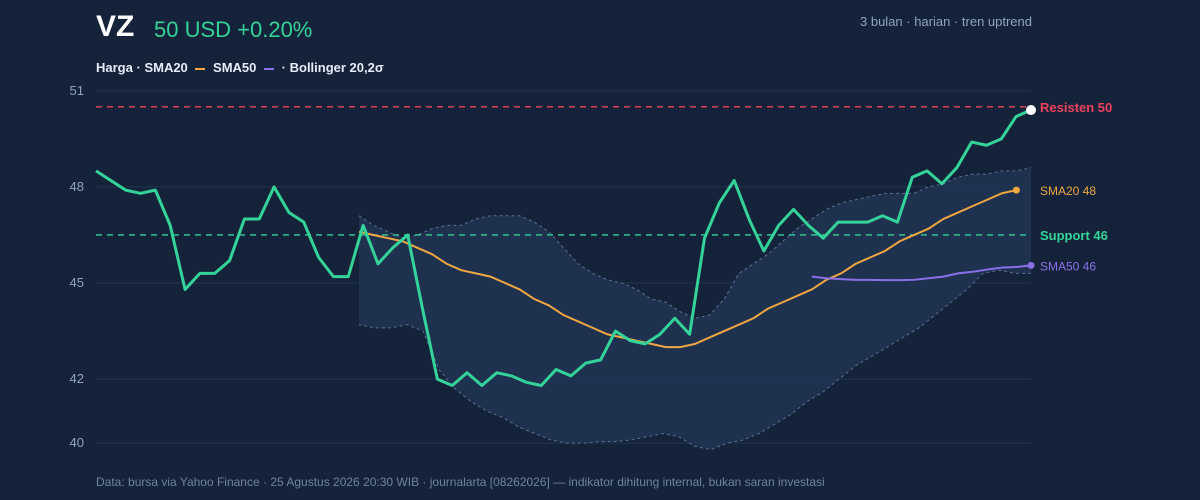 The image size is (1200, 500). Describe the element at coordinates (1031, 110) in the screenshot. I see `price-end-marker` at that location.